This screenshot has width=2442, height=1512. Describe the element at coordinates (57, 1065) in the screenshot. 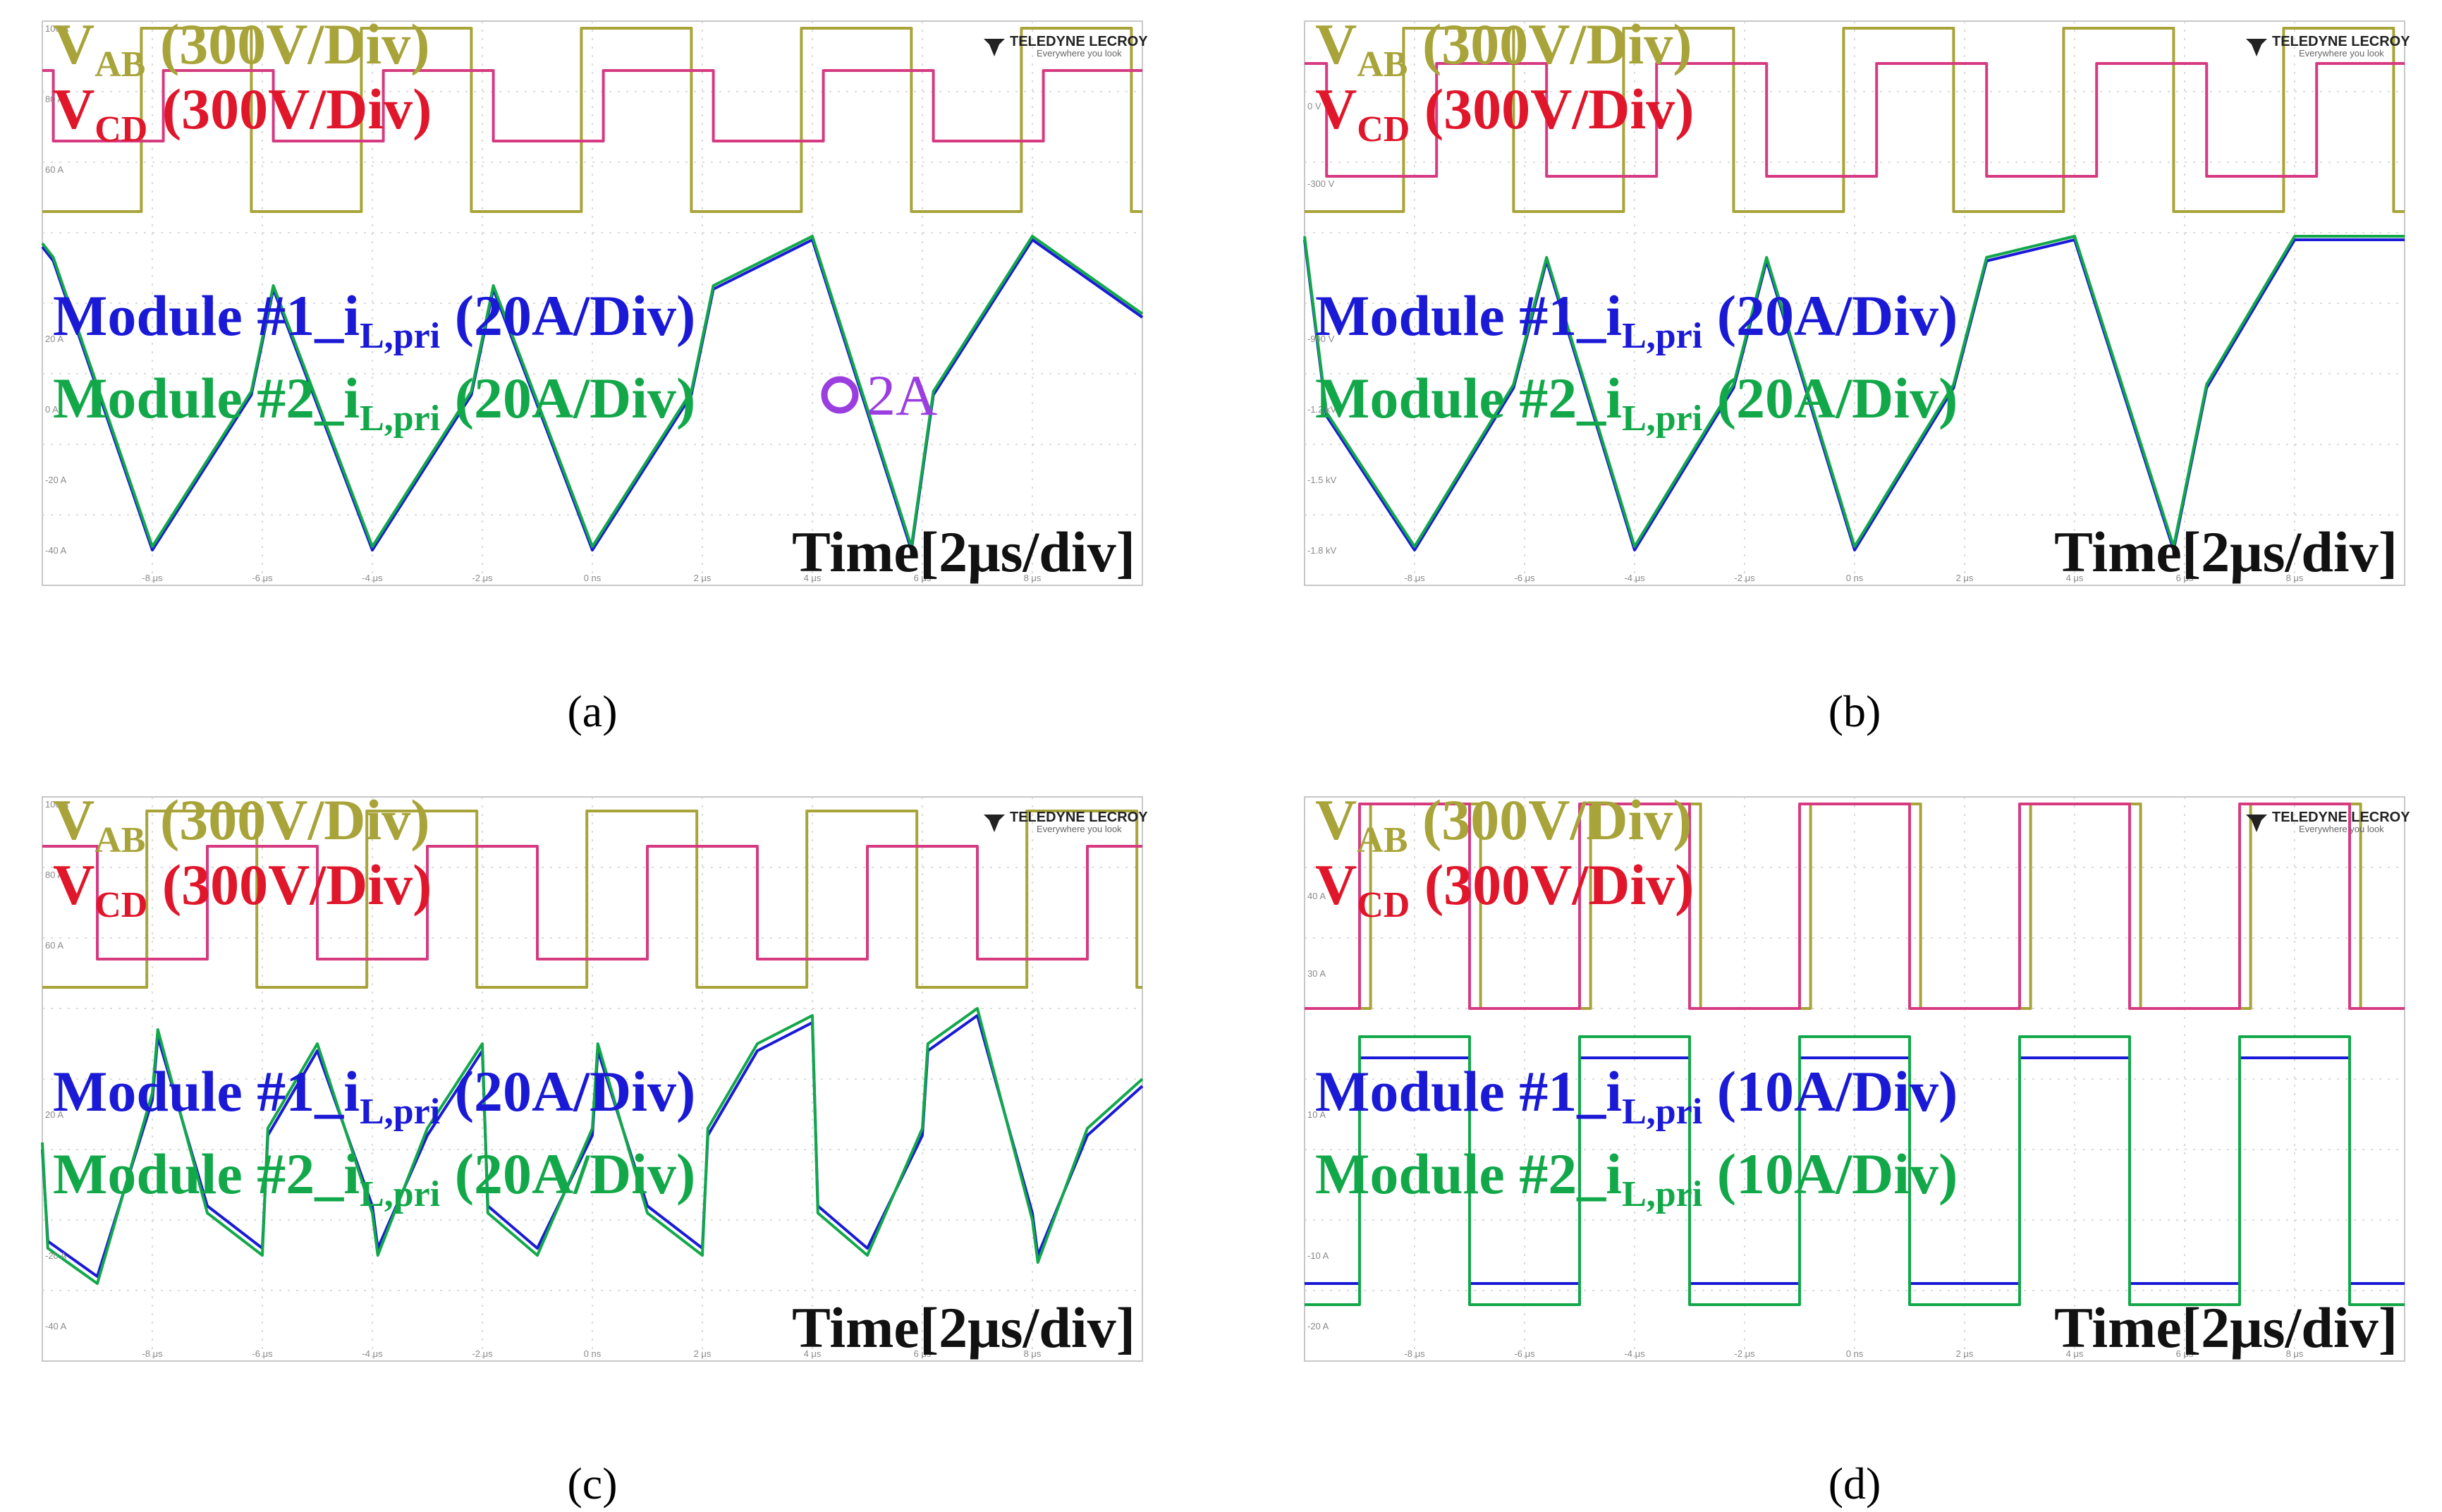

I see `panel-c-y-ticks: 100 A 80 A 60 A 20 A -20 A -40 A` at that location.